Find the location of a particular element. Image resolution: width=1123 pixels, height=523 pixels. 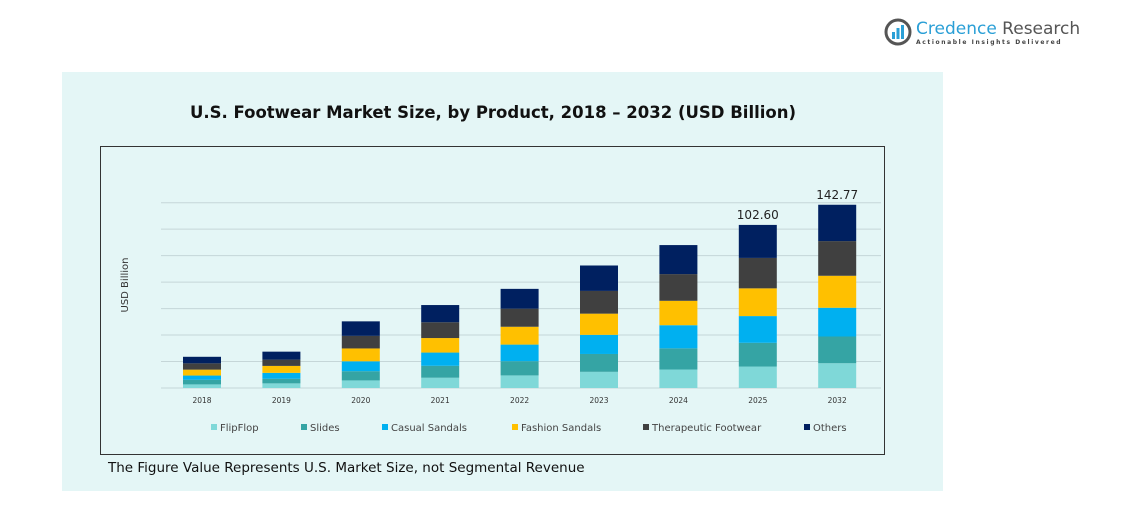

x-tick-label: 2025 is located at coordinates (757, 400).